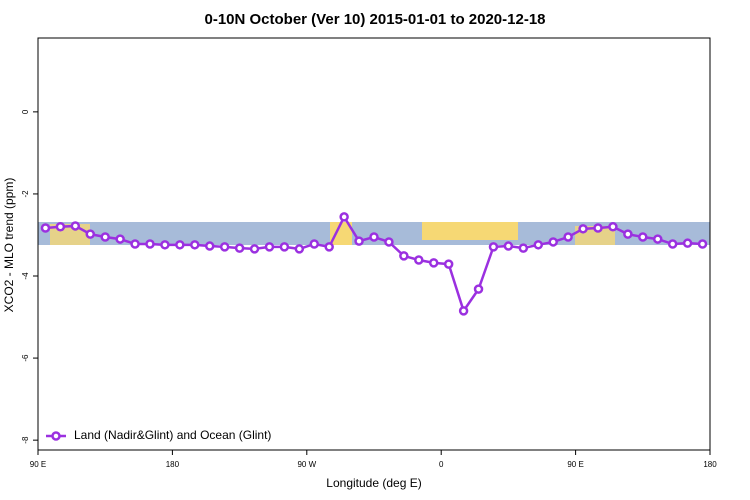  Describe the element at coordinates (25, 440) in the screenshot. I see `y-tick-label: -8` at that location.